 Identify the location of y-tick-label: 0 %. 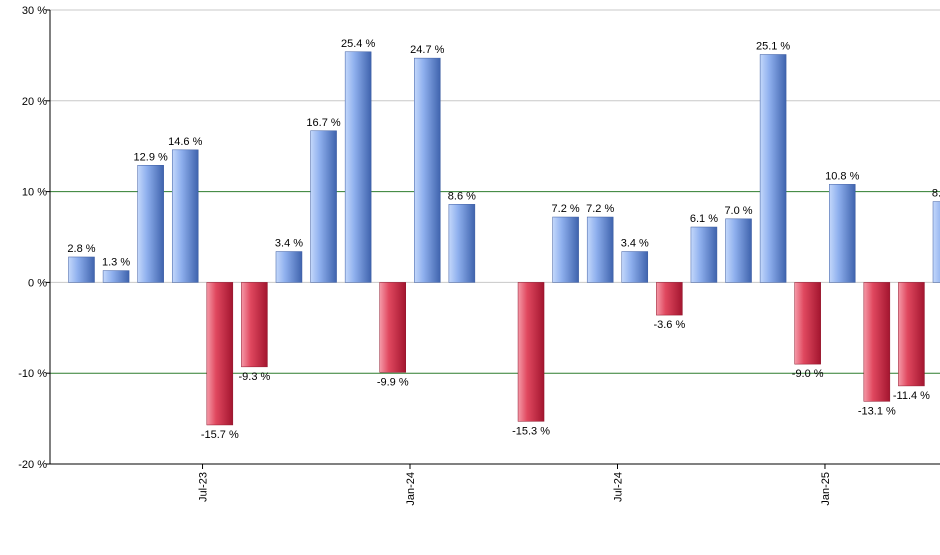
(37, 283).